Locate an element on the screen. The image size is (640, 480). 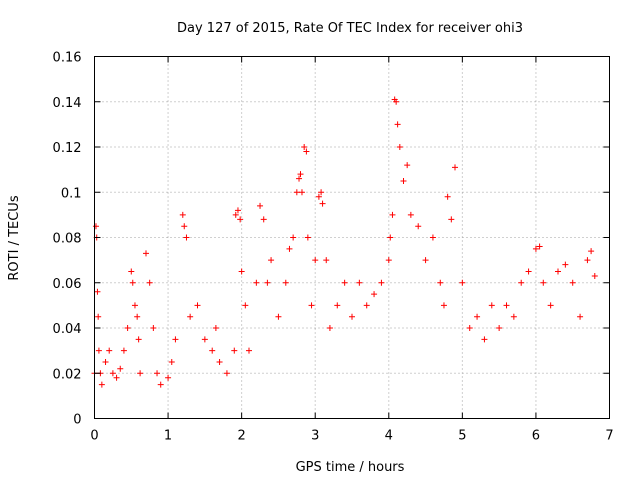
y-tick-label: 0.14 is located at coordinates (67, 103).